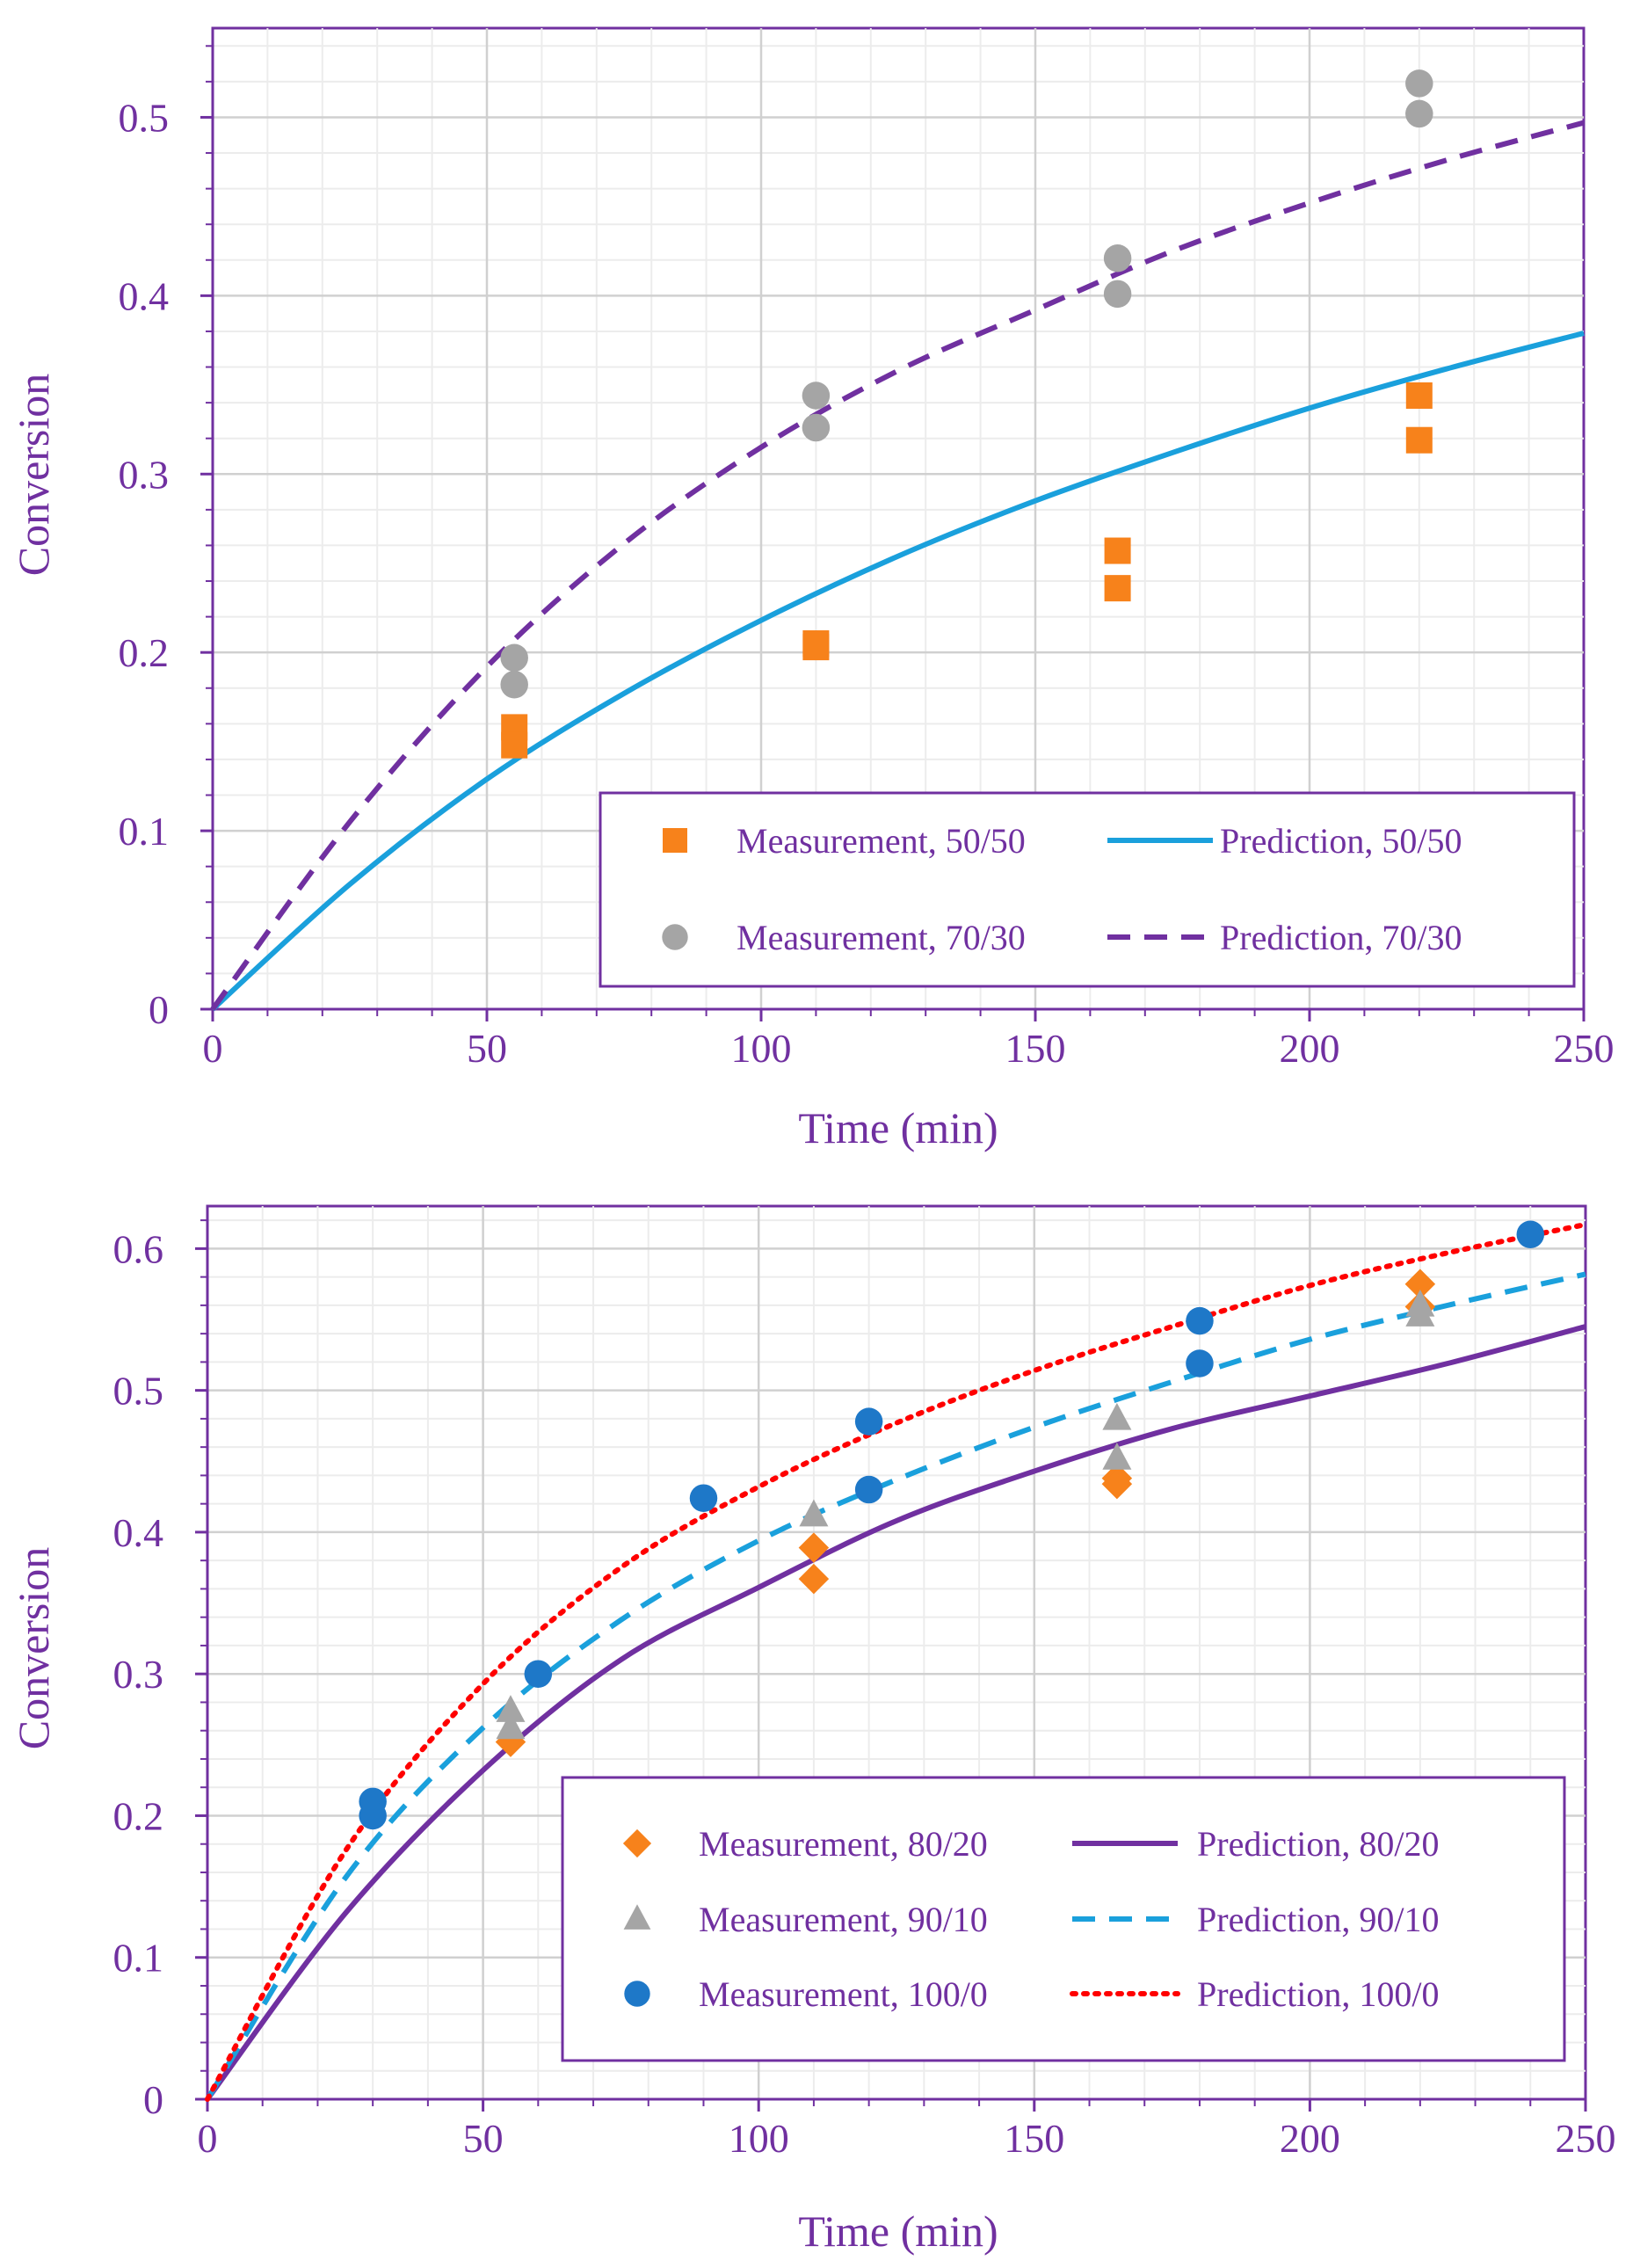  What do you see at coordinates (138, 1392) in the screenshot?
I see `chart-bottom-y-tick-label: 0.5` at bounding box center [138, 1392].